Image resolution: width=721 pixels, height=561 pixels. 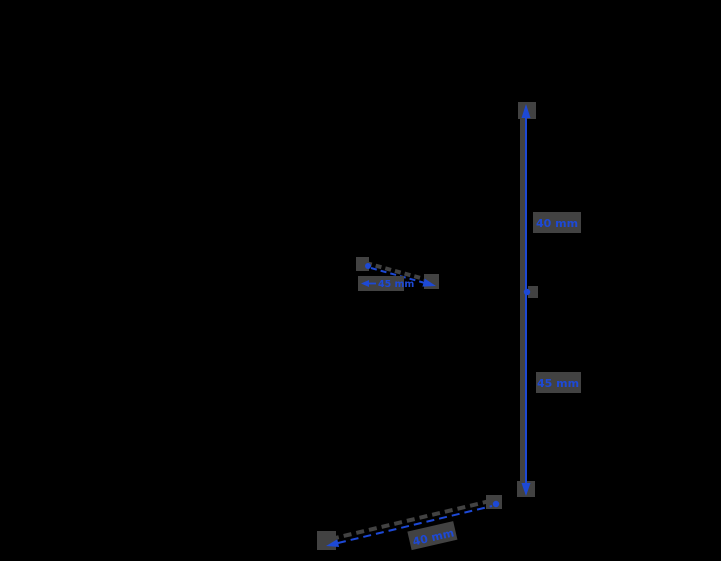 I want to click on lower-height-label: 45 mm, so click(x=558, y=382).